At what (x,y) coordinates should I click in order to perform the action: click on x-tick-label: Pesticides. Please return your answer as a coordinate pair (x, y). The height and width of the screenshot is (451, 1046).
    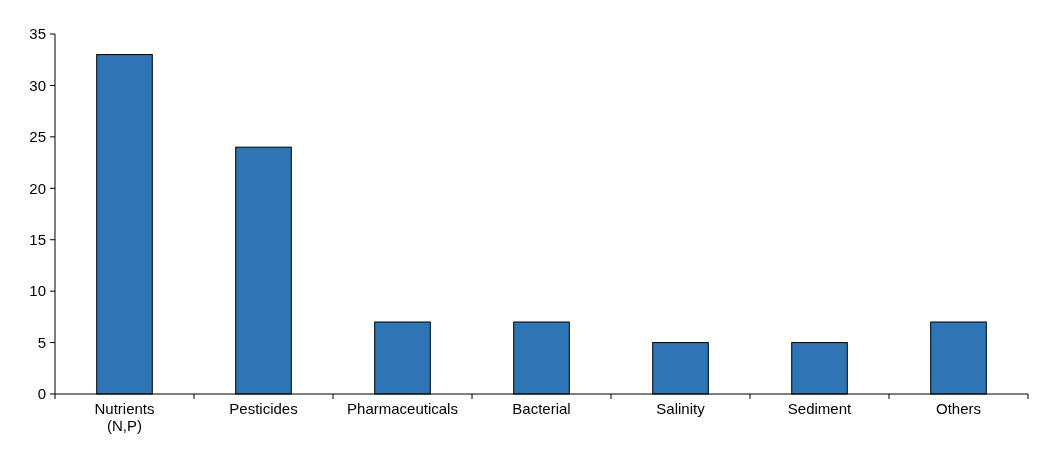
    Looking at the image, I should click on (263, 408).